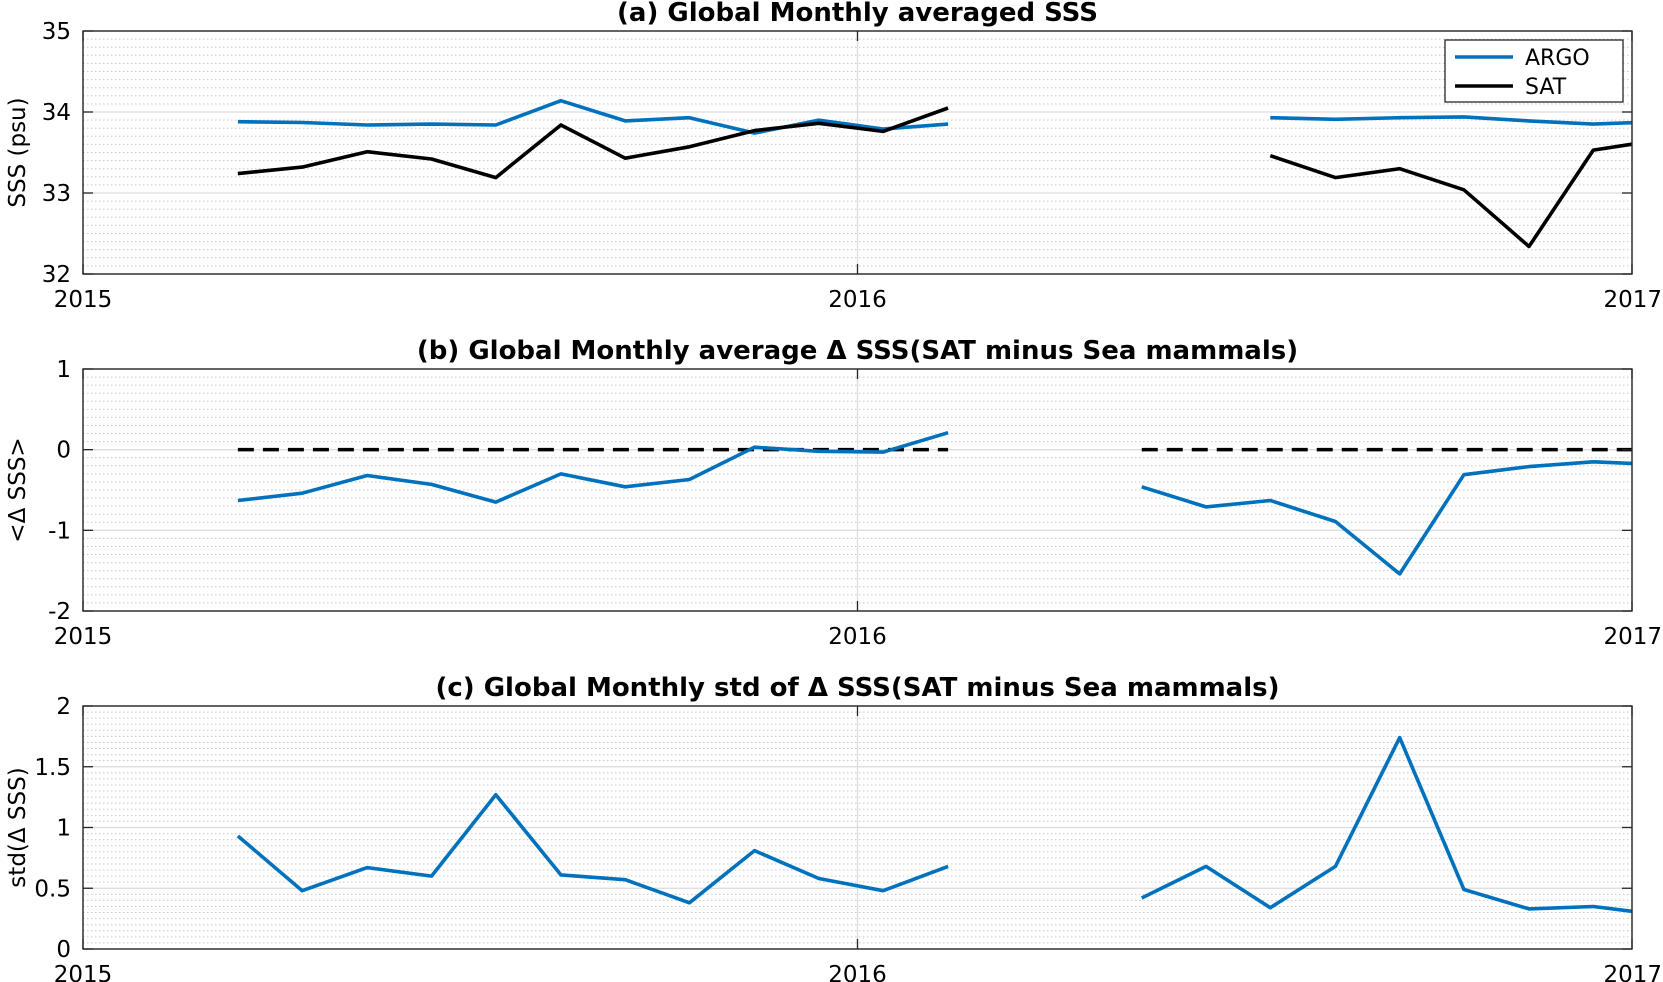 The image size is (1663, 982). Describe the element at coordinates (18, 827) in the screenshot. I see `y-axis-label: std(Δ SSS)` at that location.